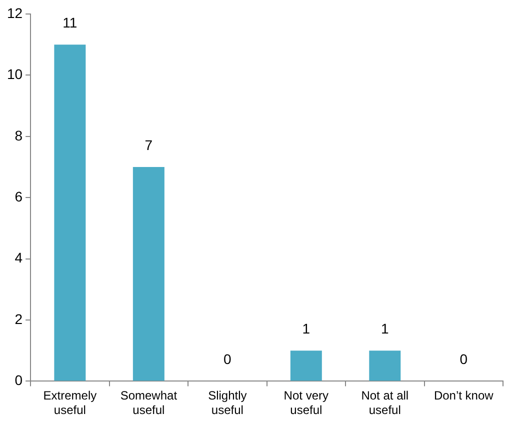 The width and height of the screenshot is (509, 425). Describe the element at coordinates (18, 318) in the screenshot. I see `y-tick-label: 2` at that location.